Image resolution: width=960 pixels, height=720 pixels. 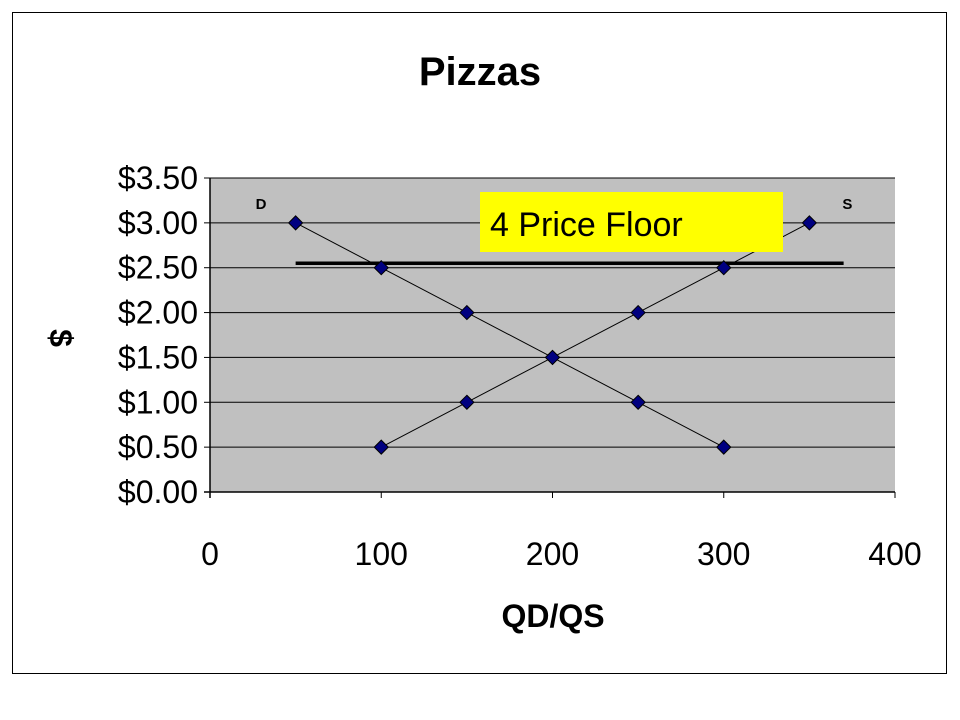 What do you see at coordinates (552, 616) in the screenshot?
I see `x-axis-title: QD/QS` at bounding box center [552, 616].